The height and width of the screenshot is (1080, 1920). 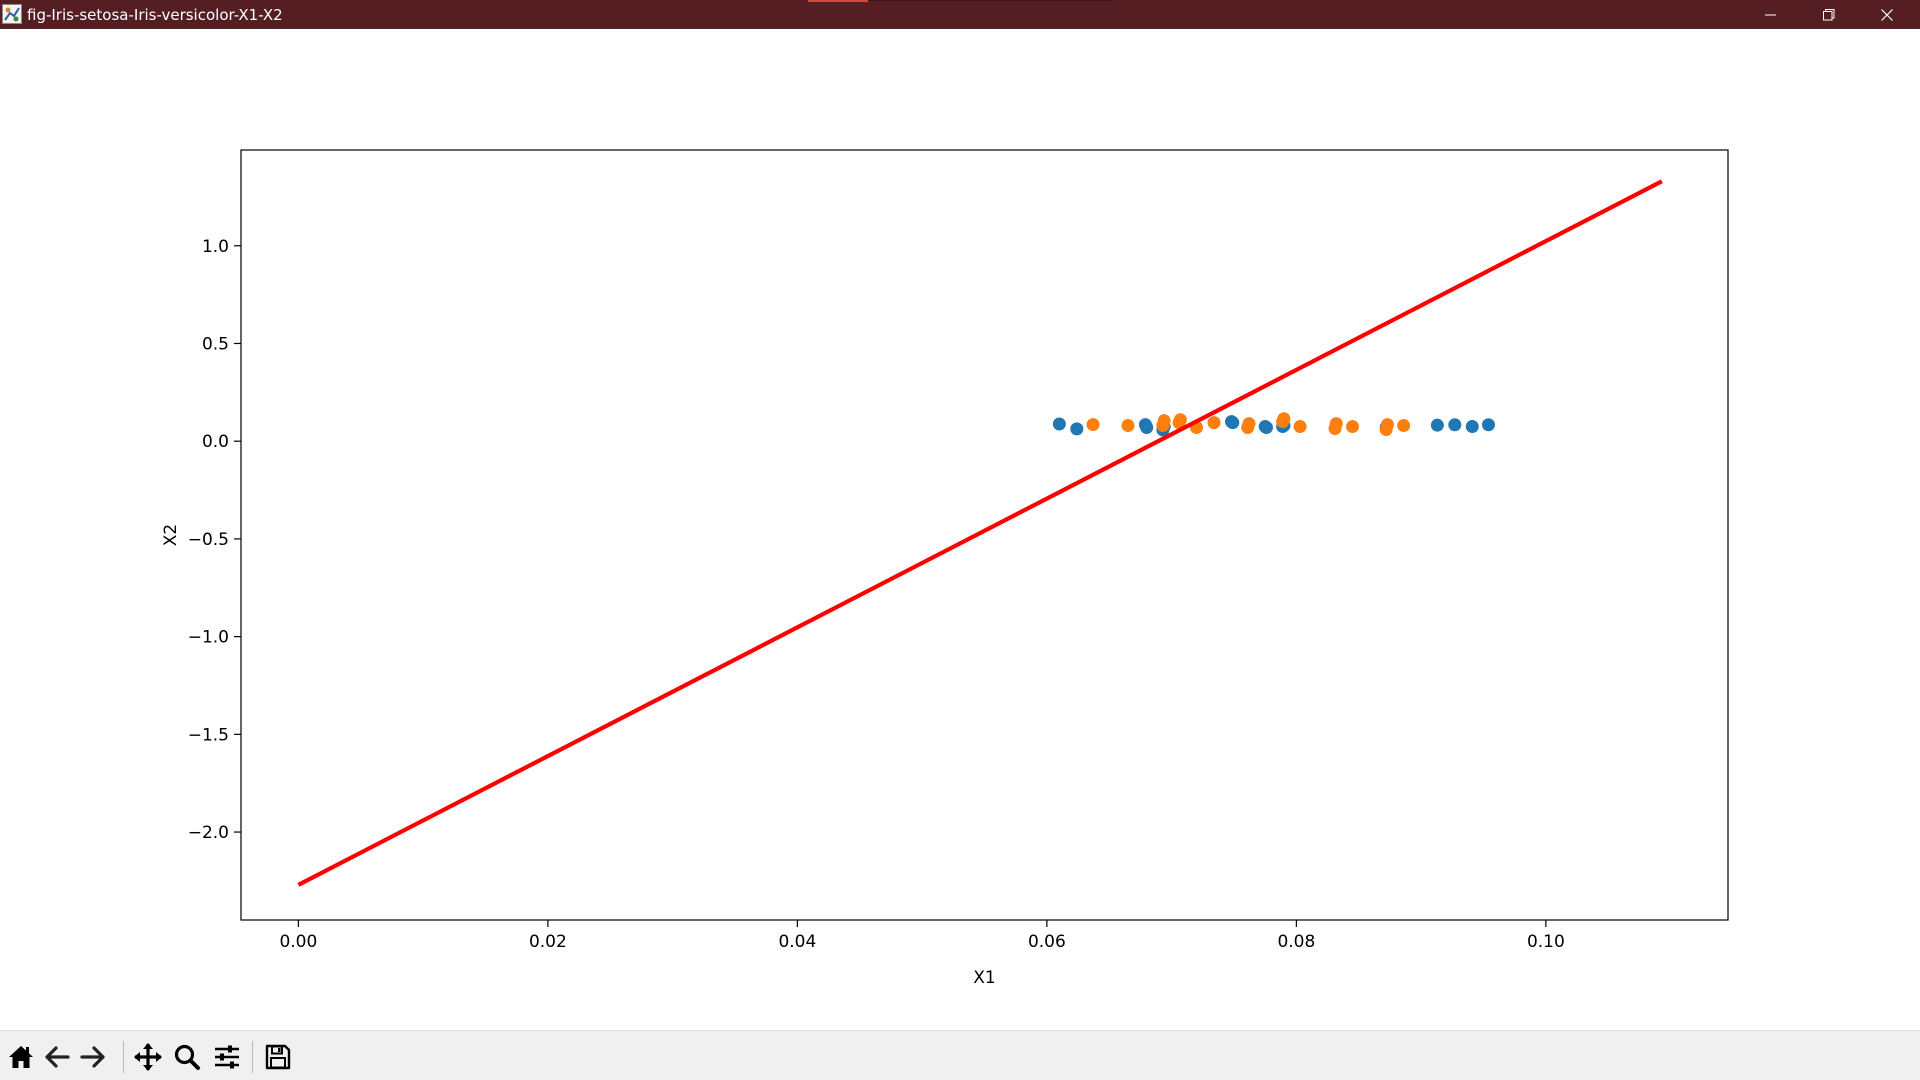 I want to click on home-button, so click(x=21, y=1057).